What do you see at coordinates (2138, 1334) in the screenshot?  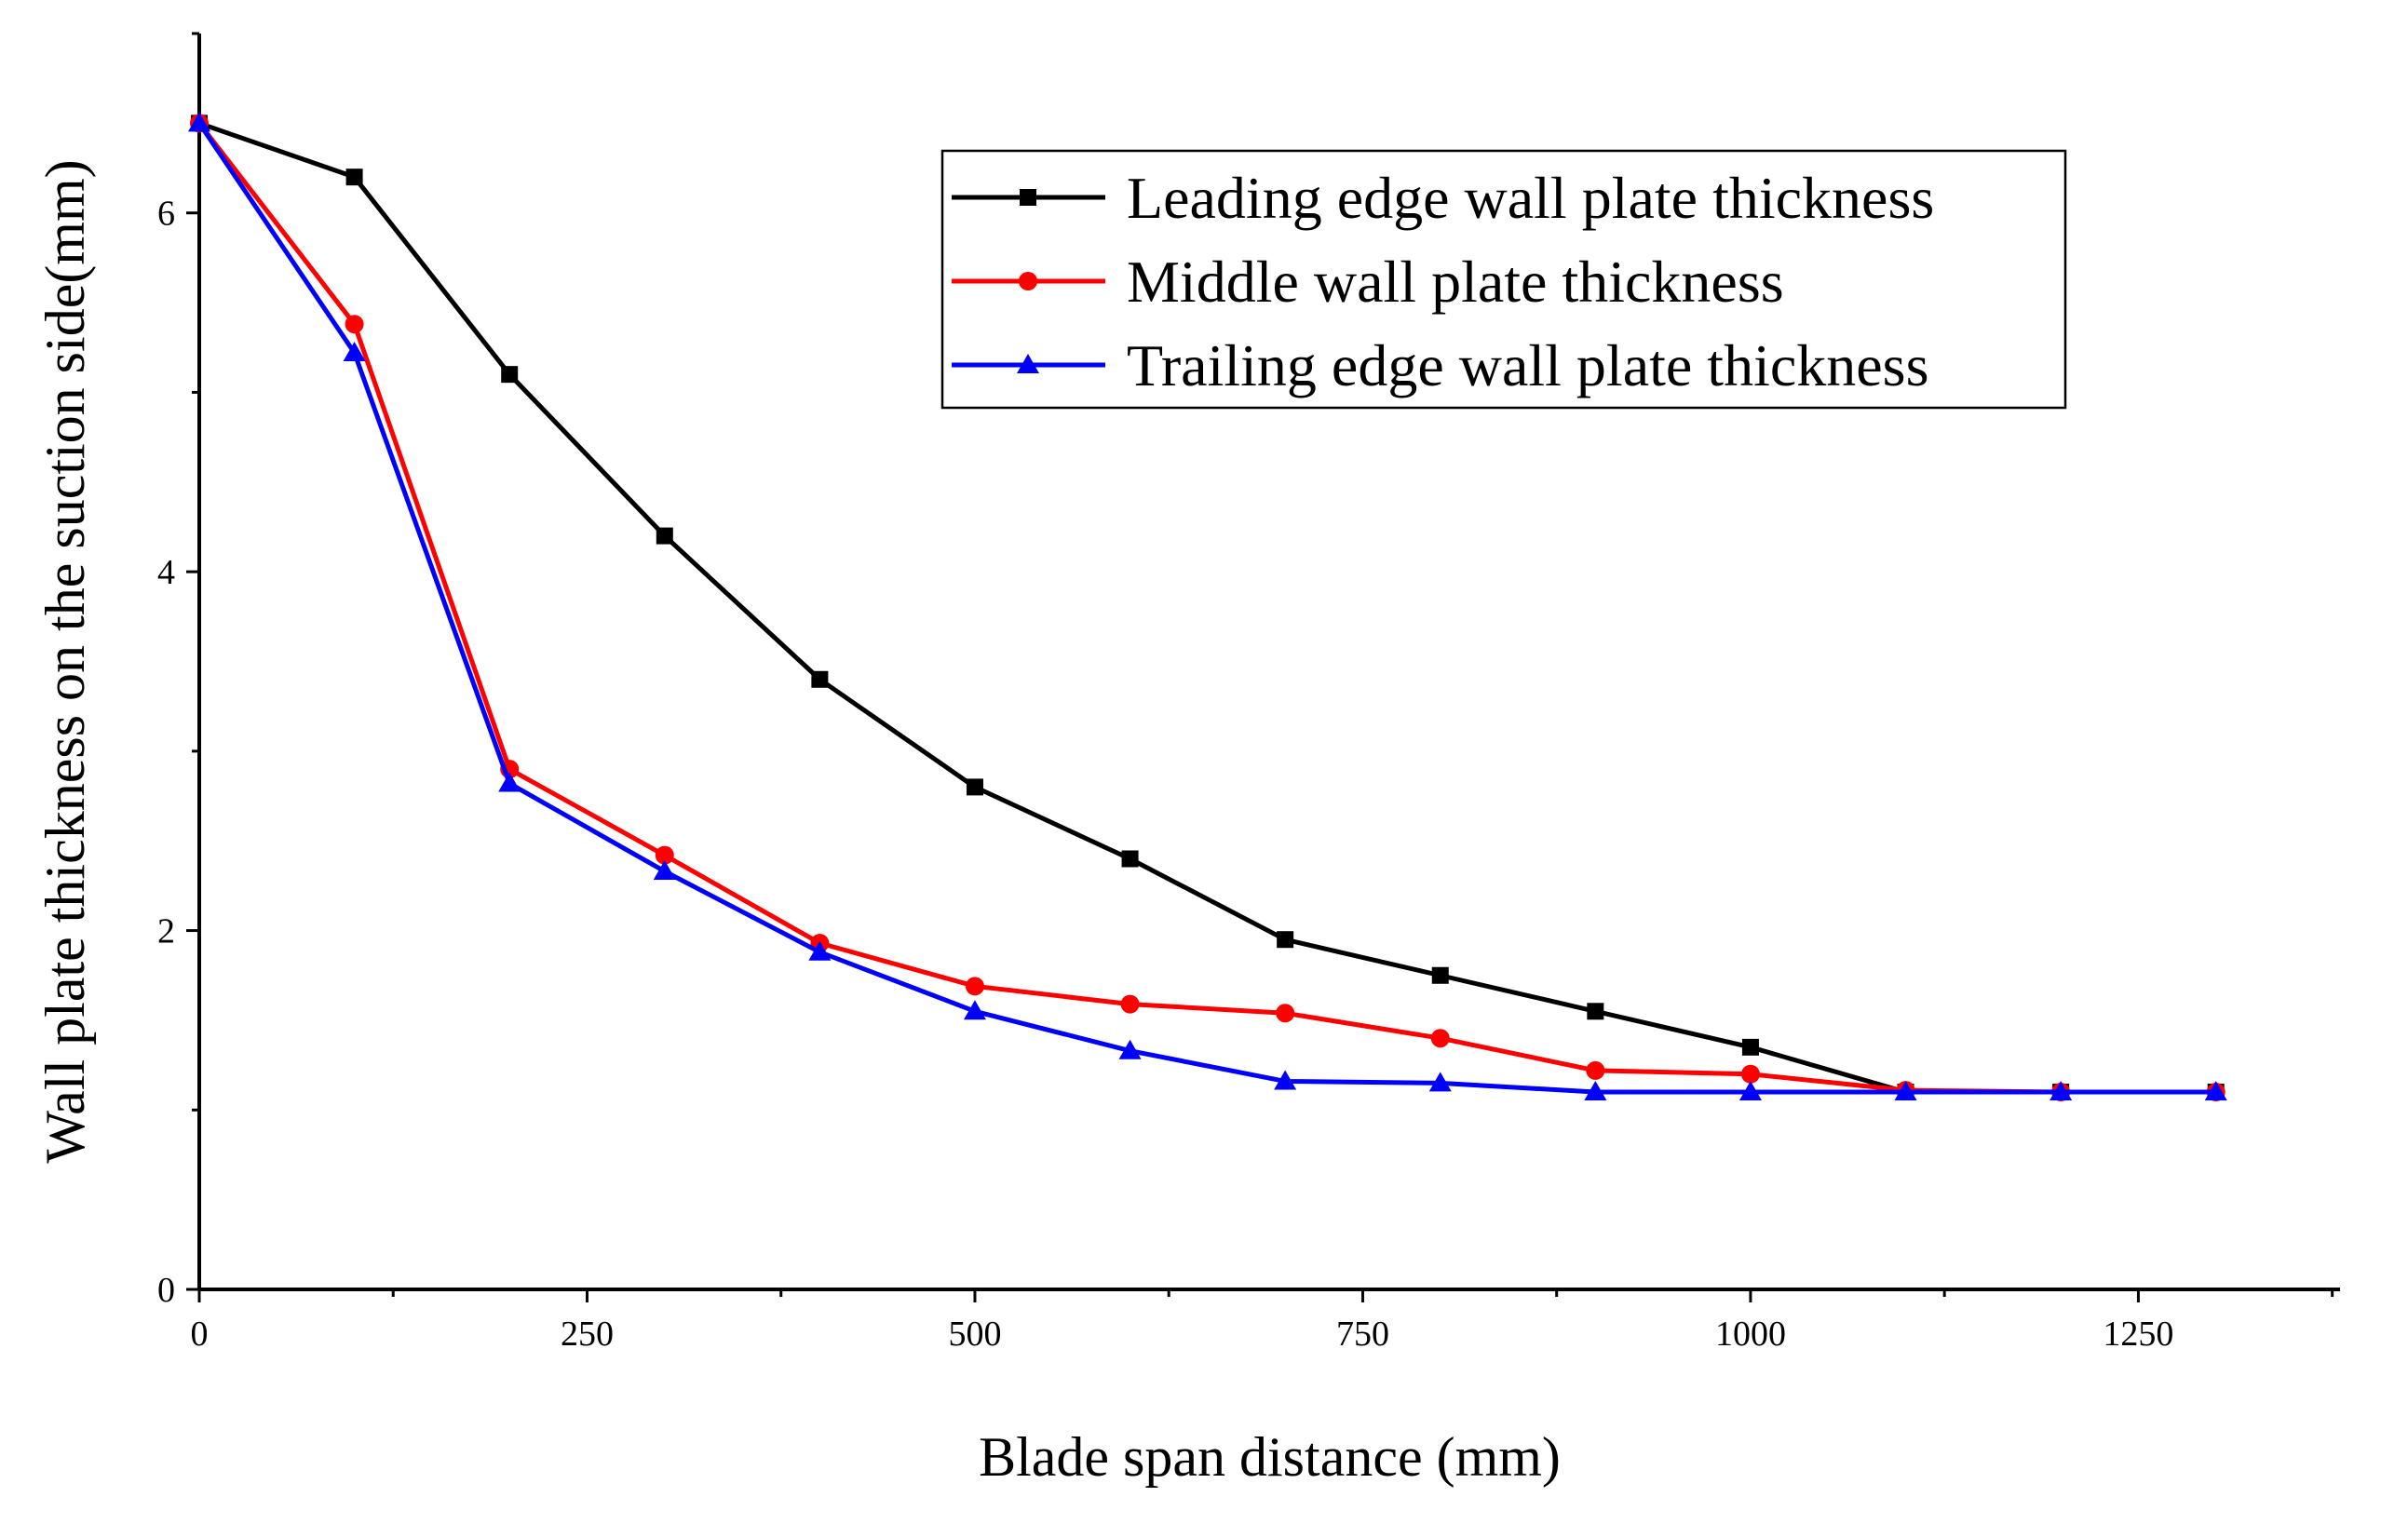 I see `x-tick-label: 1250` at bounding box center [2138, 1334].